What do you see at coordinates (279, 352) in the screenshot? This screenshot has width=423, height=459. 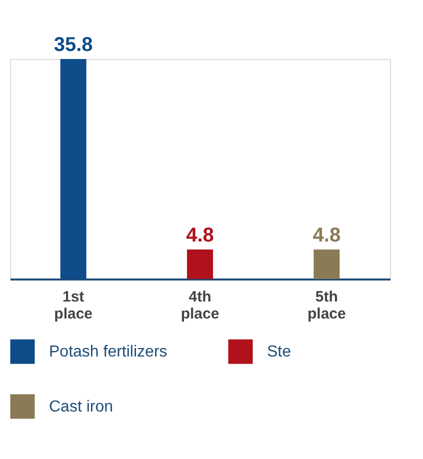 I see `legend-label: Ste` at bounding box center [279, 352].